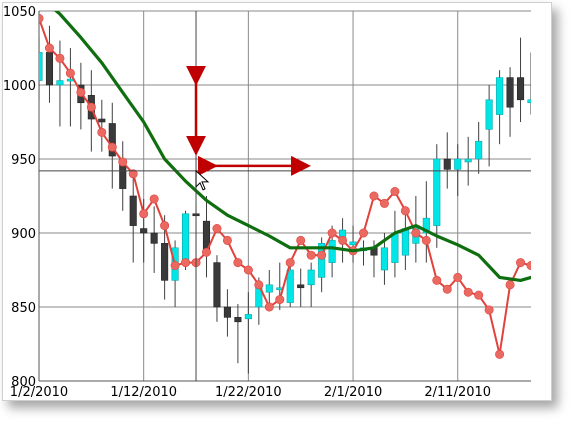 The height and width of the screenshot is (424, 574). I want to click on y-tick-label: 1000, so click(19, 86).